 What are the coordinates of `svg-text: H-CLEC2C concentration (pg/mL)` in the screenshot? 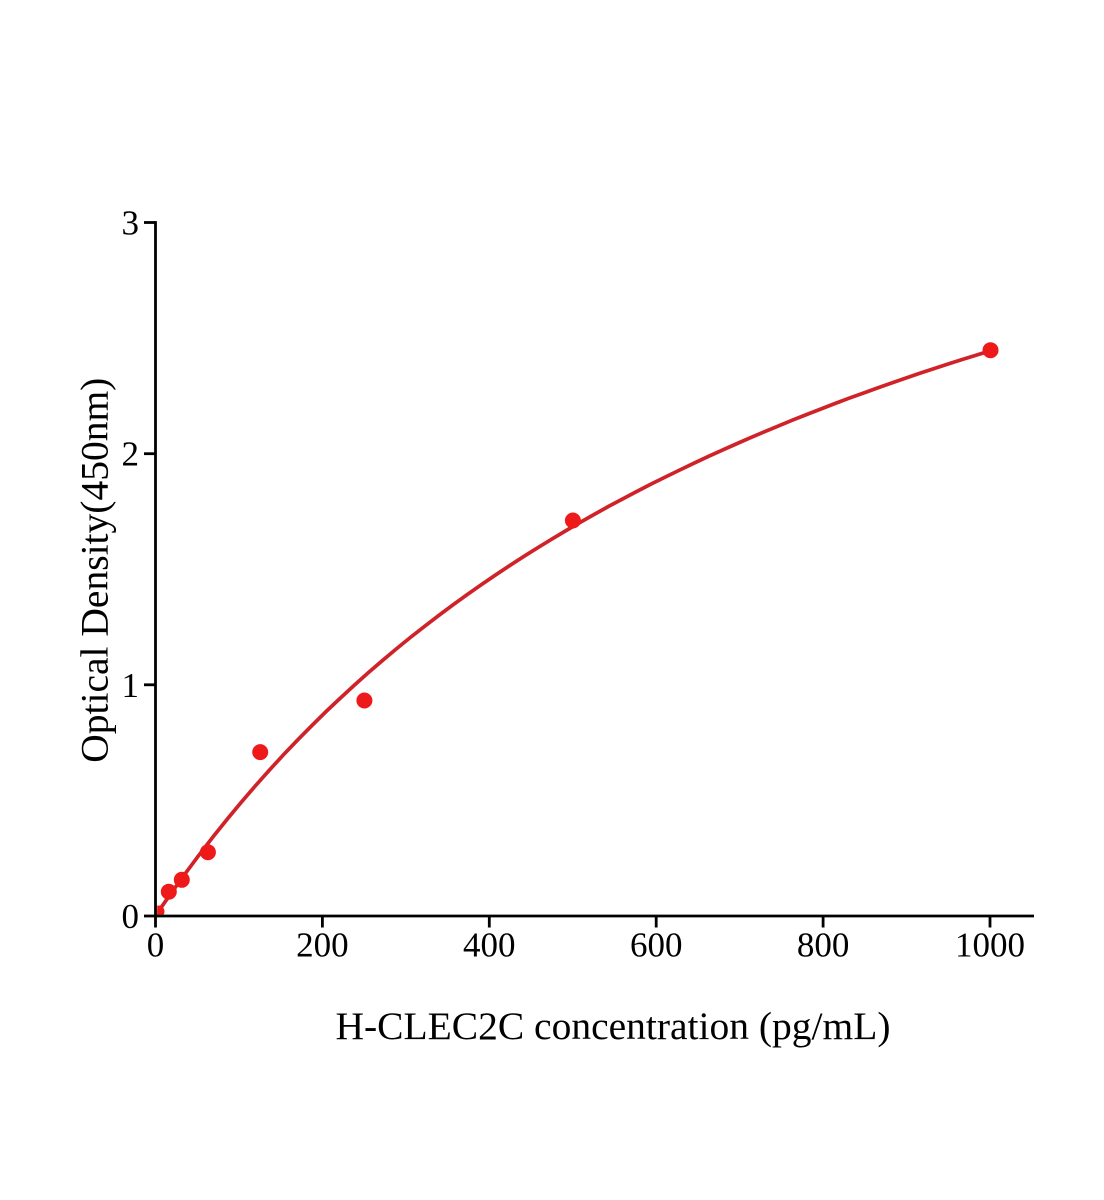 It's located at (612, 1026).